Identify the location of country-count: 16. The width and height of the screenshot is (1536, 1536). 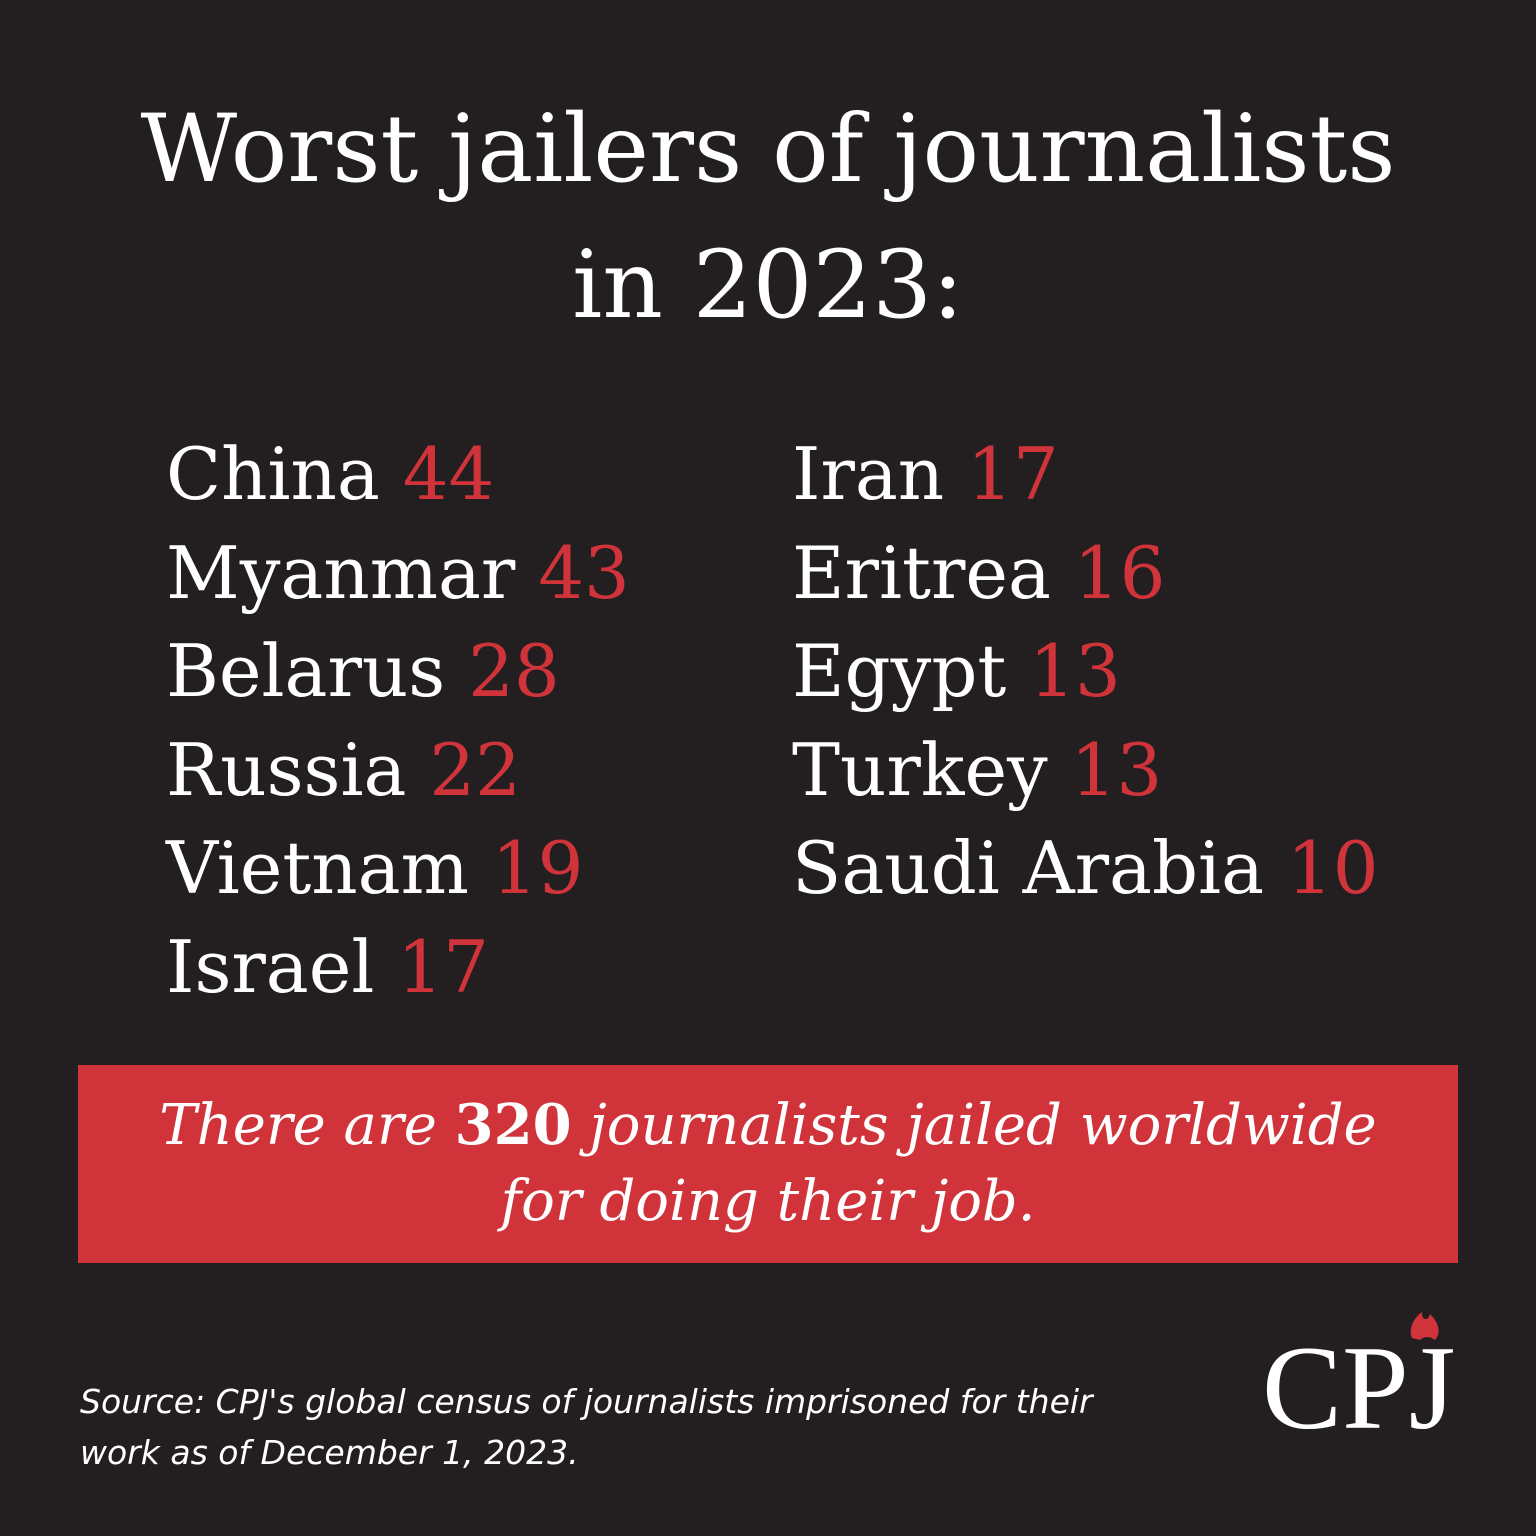
(1119, 572).